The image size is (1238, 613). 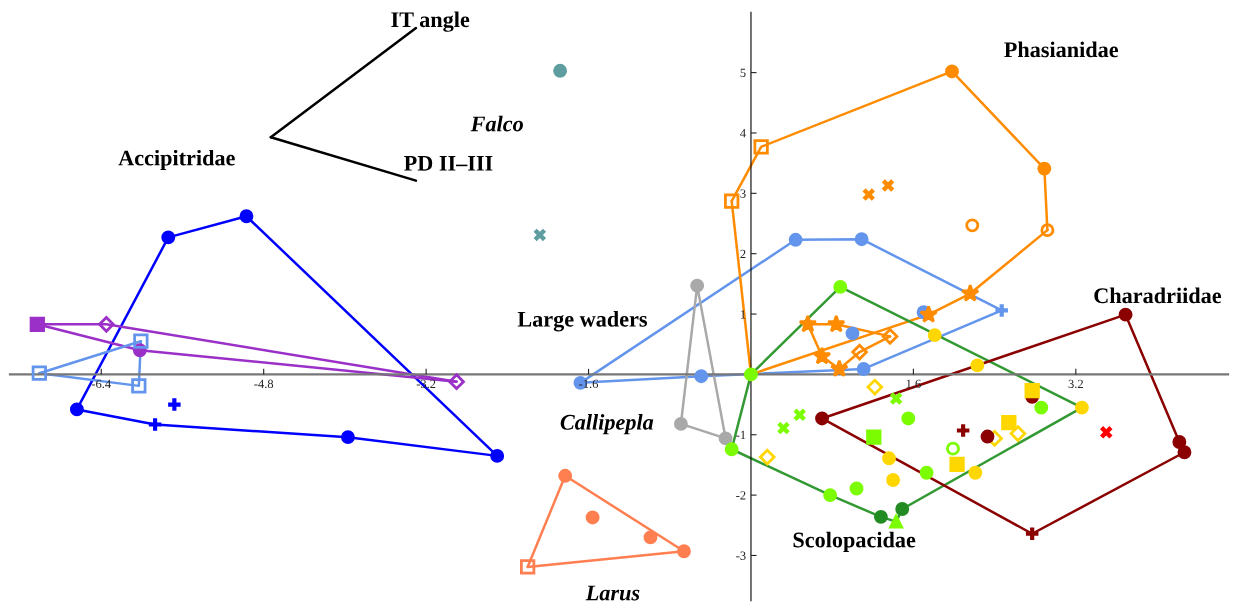 What do you see at coordinates (741, 435) in the screenshot?
I see `y-tick-label: -1` at bounding box center [741, 435].